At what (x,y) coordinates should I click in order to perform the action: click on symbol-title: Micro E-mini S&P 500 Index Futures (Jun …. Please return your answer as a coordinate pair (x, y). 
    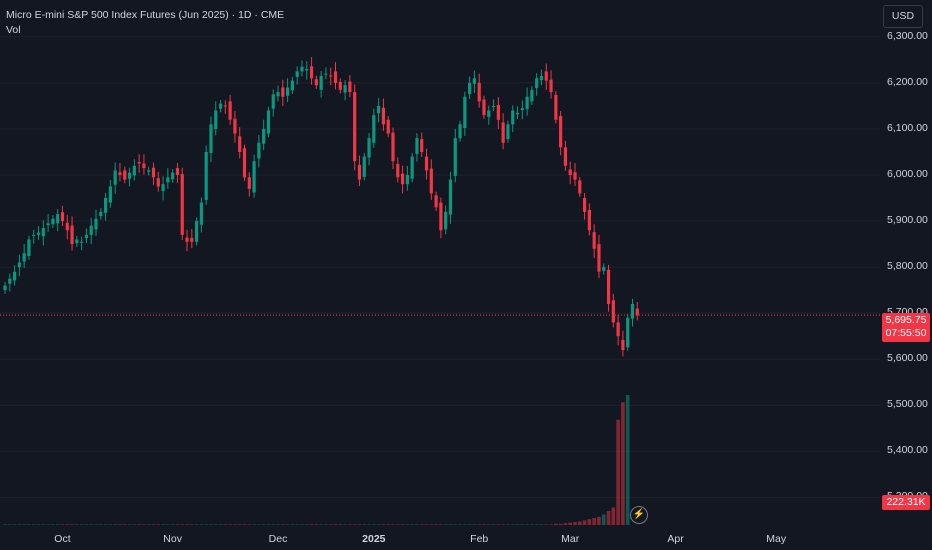
    Looking at the image, I should click on (145, 15).